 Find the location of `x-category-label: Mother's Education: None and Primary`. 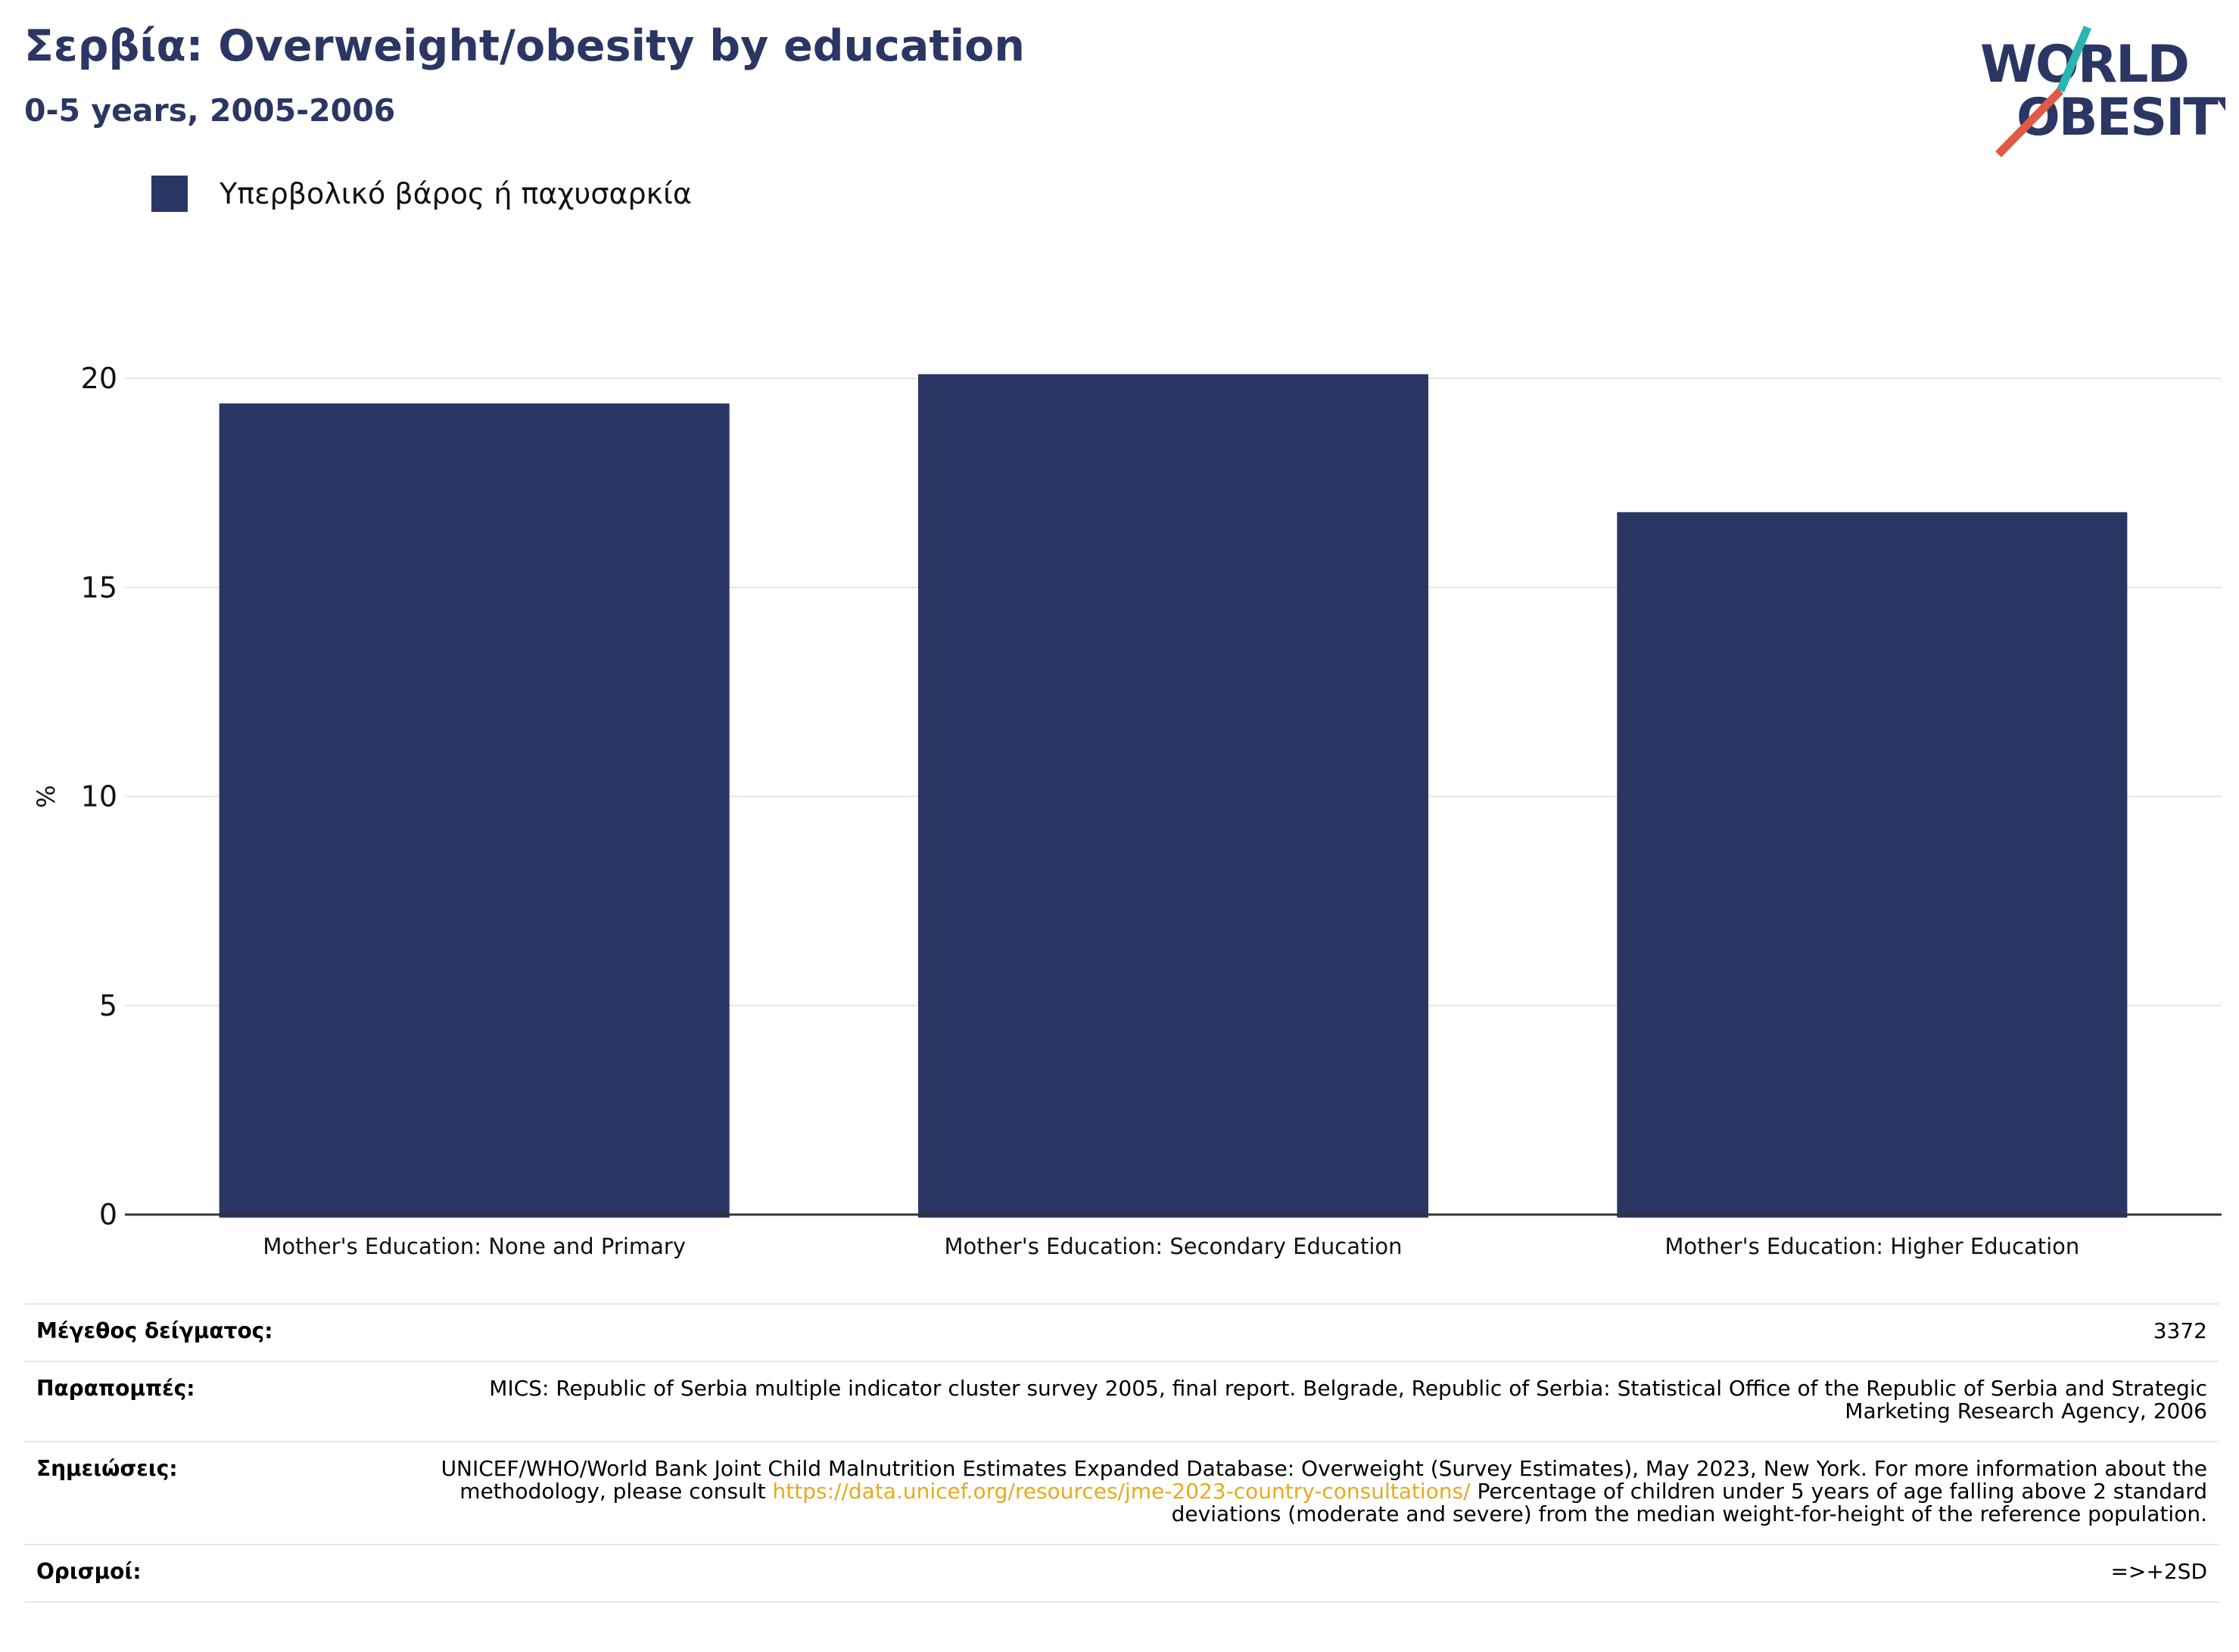

x-category-label: Mother's Education: None and Primary is located at coordinates (475, 1246).